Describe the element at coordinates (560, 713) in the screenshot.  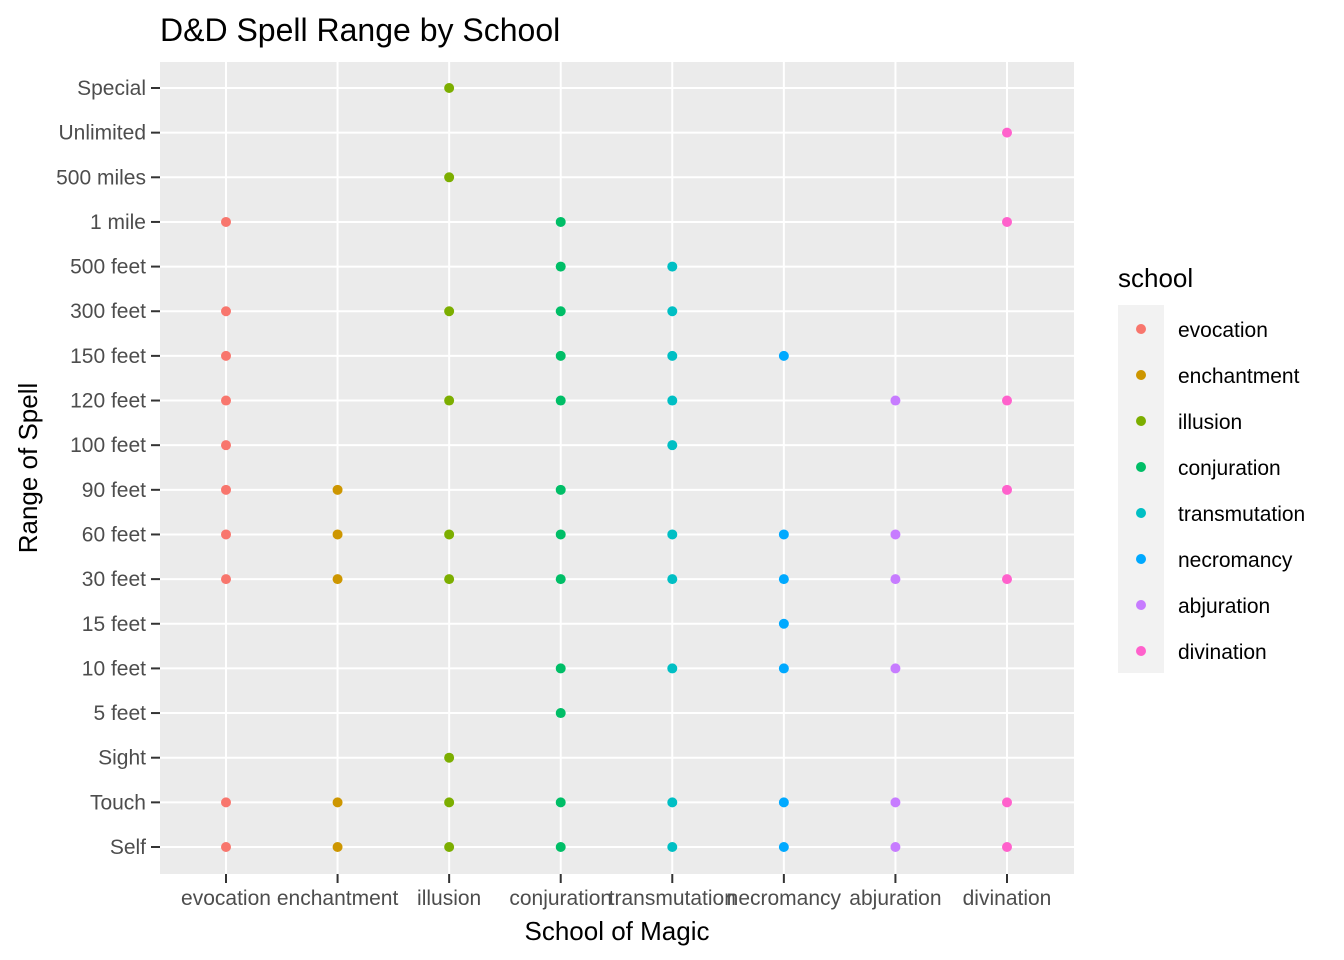
I see `point-conjuration-5-feet` at that location.